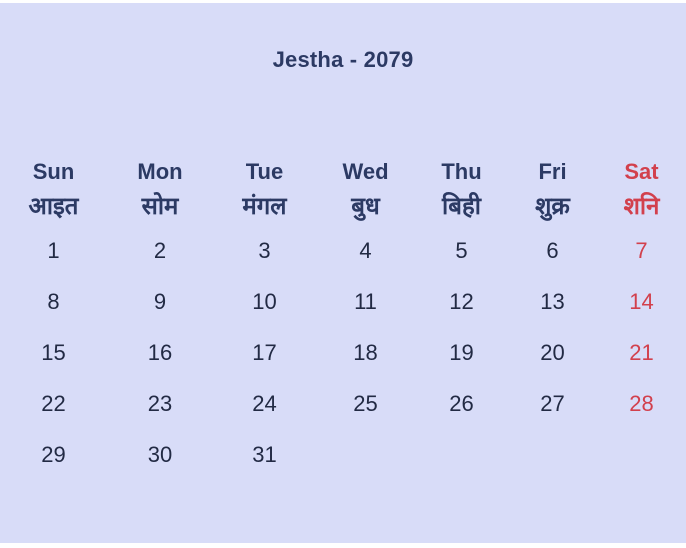 This screenshot has width=686, height=548. I want to click on week-row: 1 2 3 4 5 6 7, so click(343, 250).